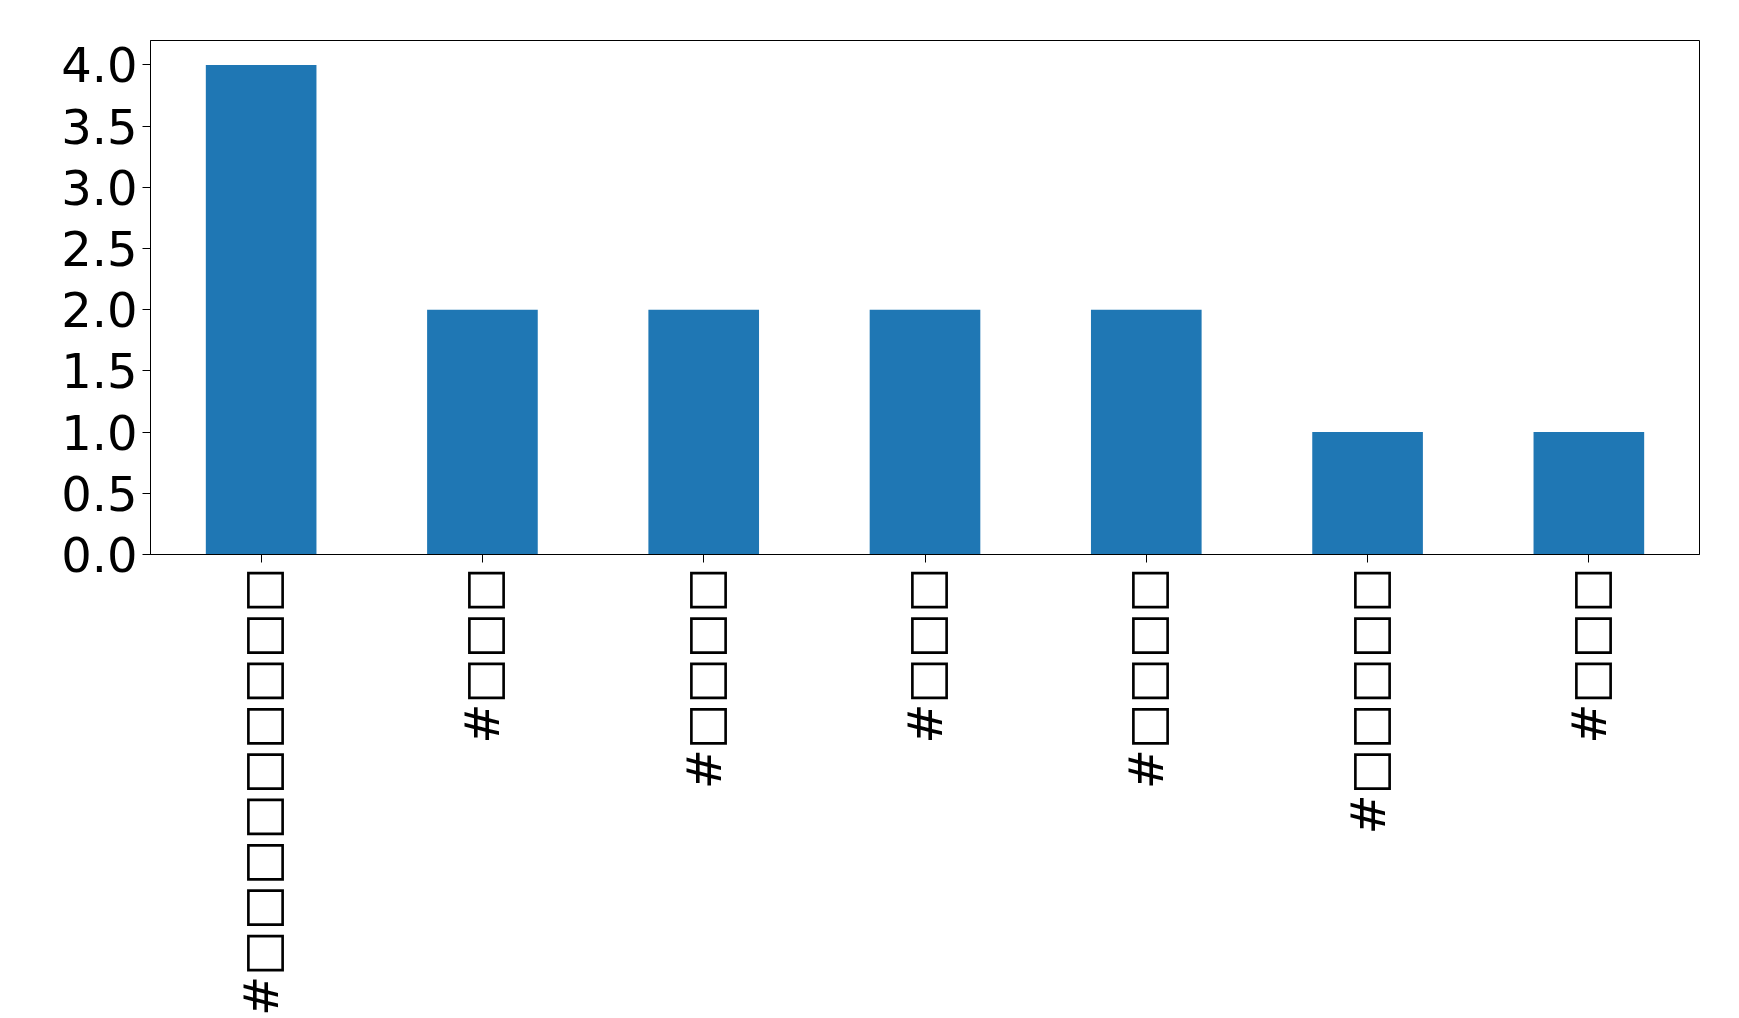 The image size is (1739, 1018). What do you see at coordinates (99, 65) in the screenshot?
I see `y-tick-label: 4.0` at bounding box center [99, 65].